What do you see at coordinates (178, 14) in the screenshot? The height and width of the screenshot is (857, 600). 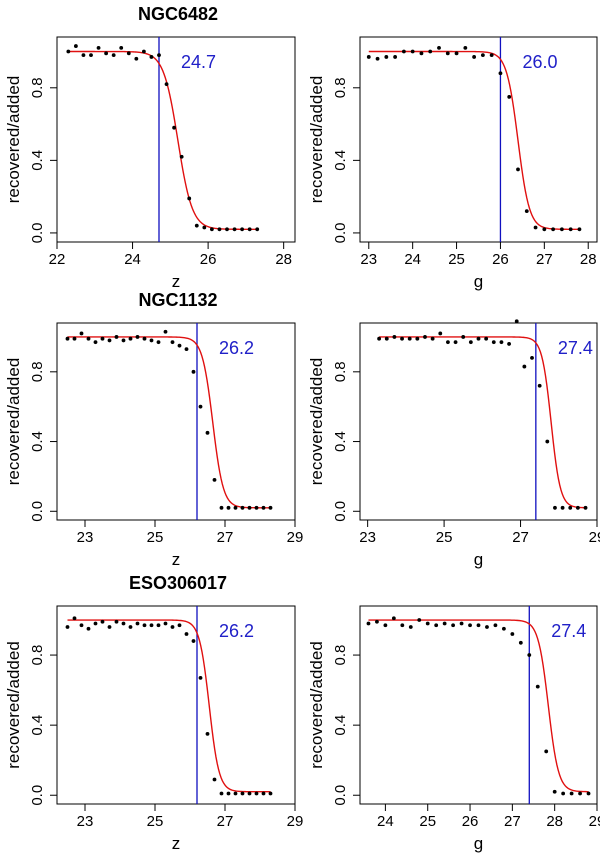 I see `chart-title: NGC6482` at bounding box center [178, 14].